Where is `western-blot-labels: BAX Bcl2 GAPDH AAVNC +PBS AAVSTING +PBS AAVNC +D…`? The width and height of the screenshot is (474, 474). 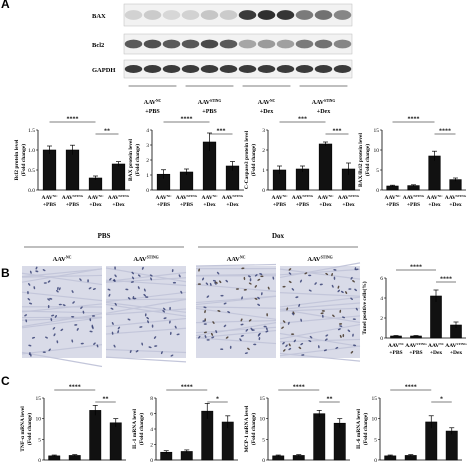 western-blot-labels: BAX Bcl2 GAPDH AAVNC +PBS AAVSTING +PBS AAVNC +D… is located at coordinates (220, 64).